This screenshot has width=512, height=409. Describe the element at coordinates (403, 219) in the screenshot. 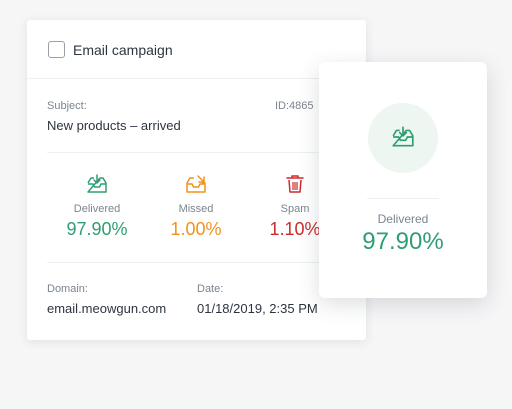

I see `popup-label: Delivered` at that location.